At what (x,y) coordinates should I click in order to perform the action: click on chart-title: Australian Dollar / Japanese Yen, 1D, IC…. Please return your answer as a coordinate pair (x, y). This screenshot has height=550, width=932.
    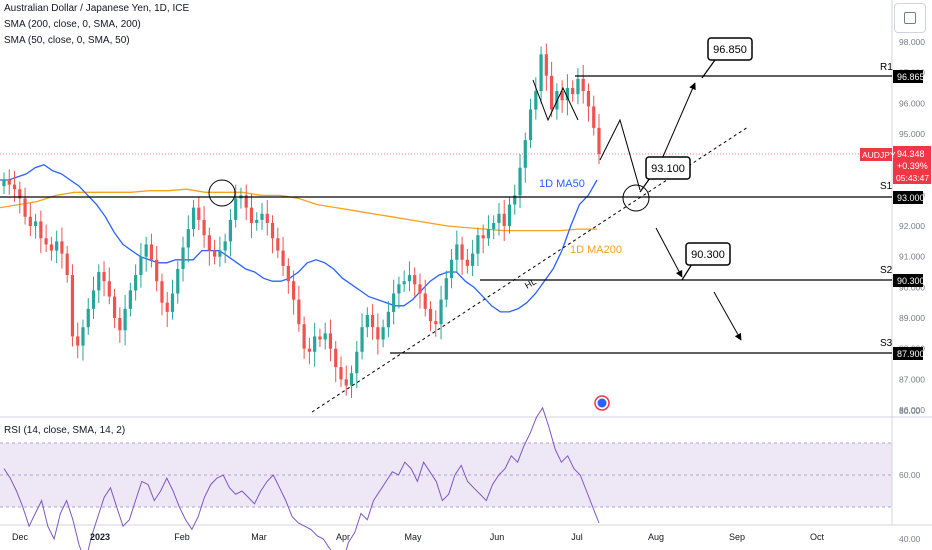
    Looking at the image, I should click on (97, 8).